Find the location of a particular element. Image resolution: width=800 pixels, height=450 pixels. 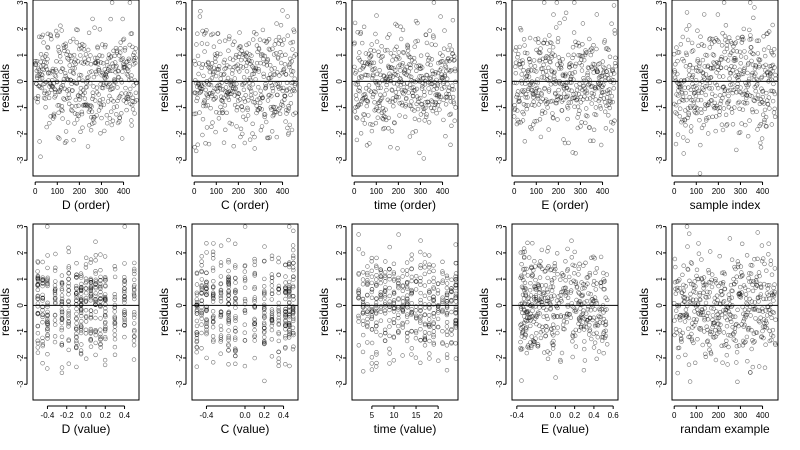

x-axis-label: time (order) is located at coordinates (405, 205).